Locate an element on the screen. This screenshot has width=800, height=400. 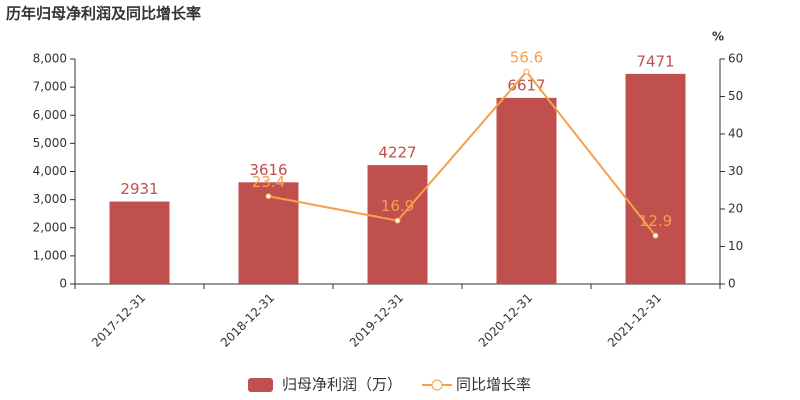
x-tick-label: 2020-12-31 is located at coordinates (505, 320).